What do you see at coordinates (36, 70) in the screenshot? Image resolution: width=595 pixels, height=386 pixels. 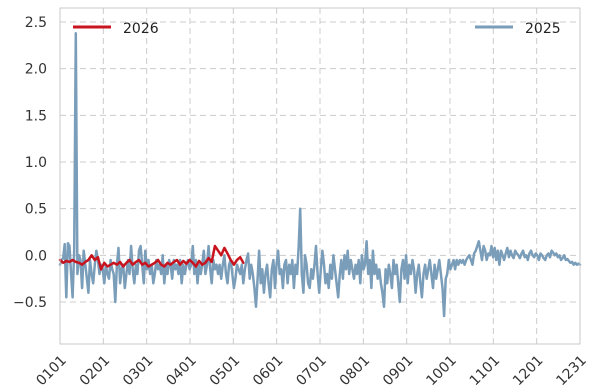 I see `y-tick-label: 2.0` at bounding box center [36, 70].